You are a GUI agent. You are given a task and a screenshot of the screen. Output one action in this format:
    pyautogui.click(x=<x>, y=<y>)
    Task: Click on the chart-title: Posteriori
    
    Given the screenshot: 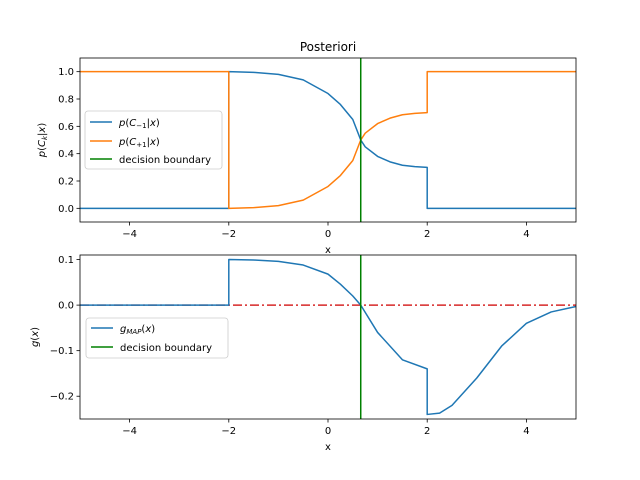 What is the action you would take?
    pyautogui.click(x=328, y=47)
    